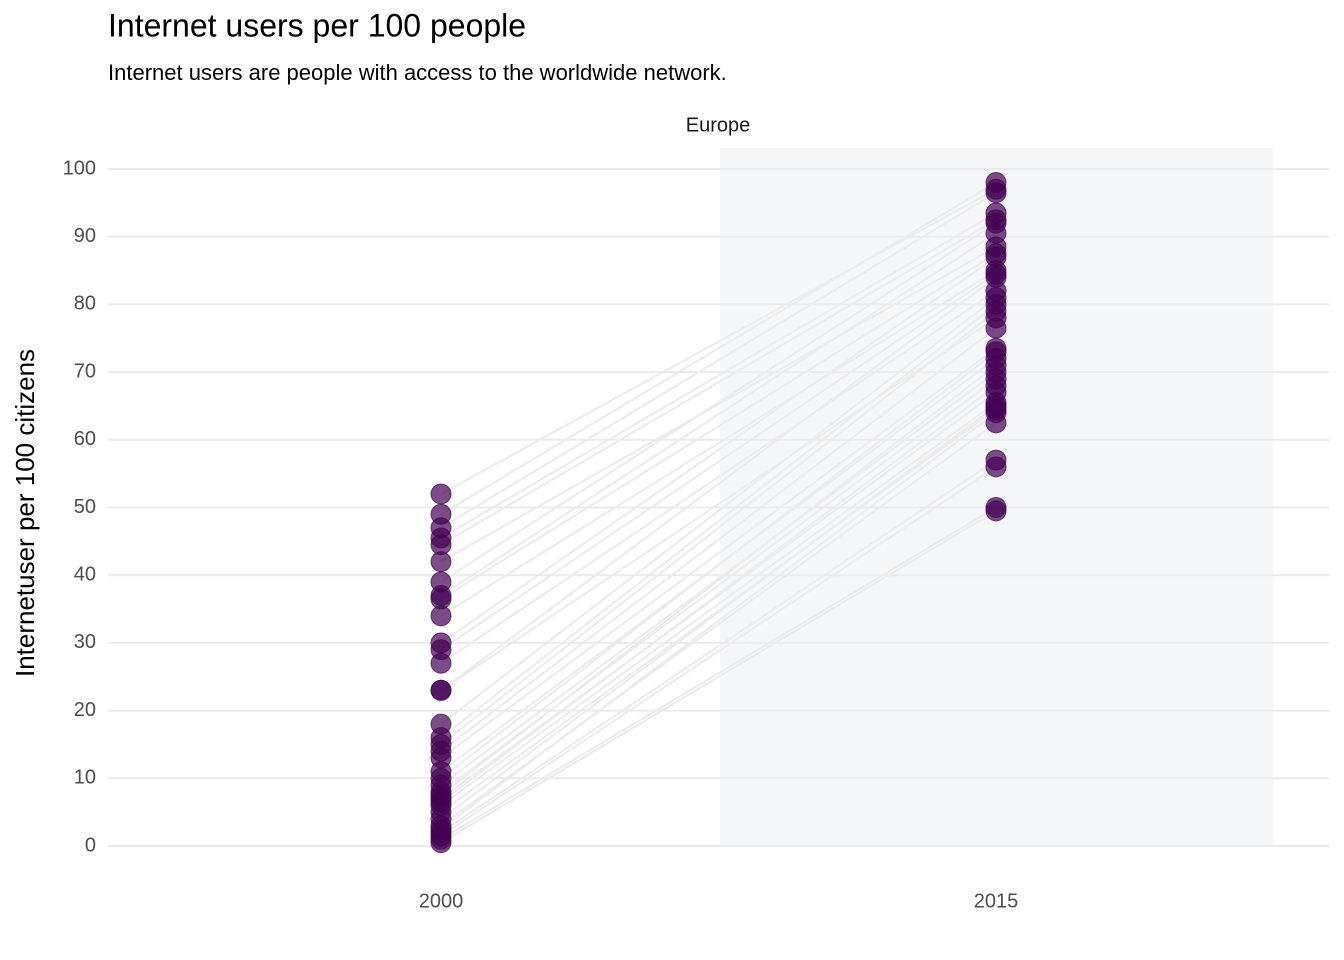 The image size is (1344, 960). Describe the element at coordinates (85, 710) in the screenshot. I see `y-tick-label: 20` at that location.